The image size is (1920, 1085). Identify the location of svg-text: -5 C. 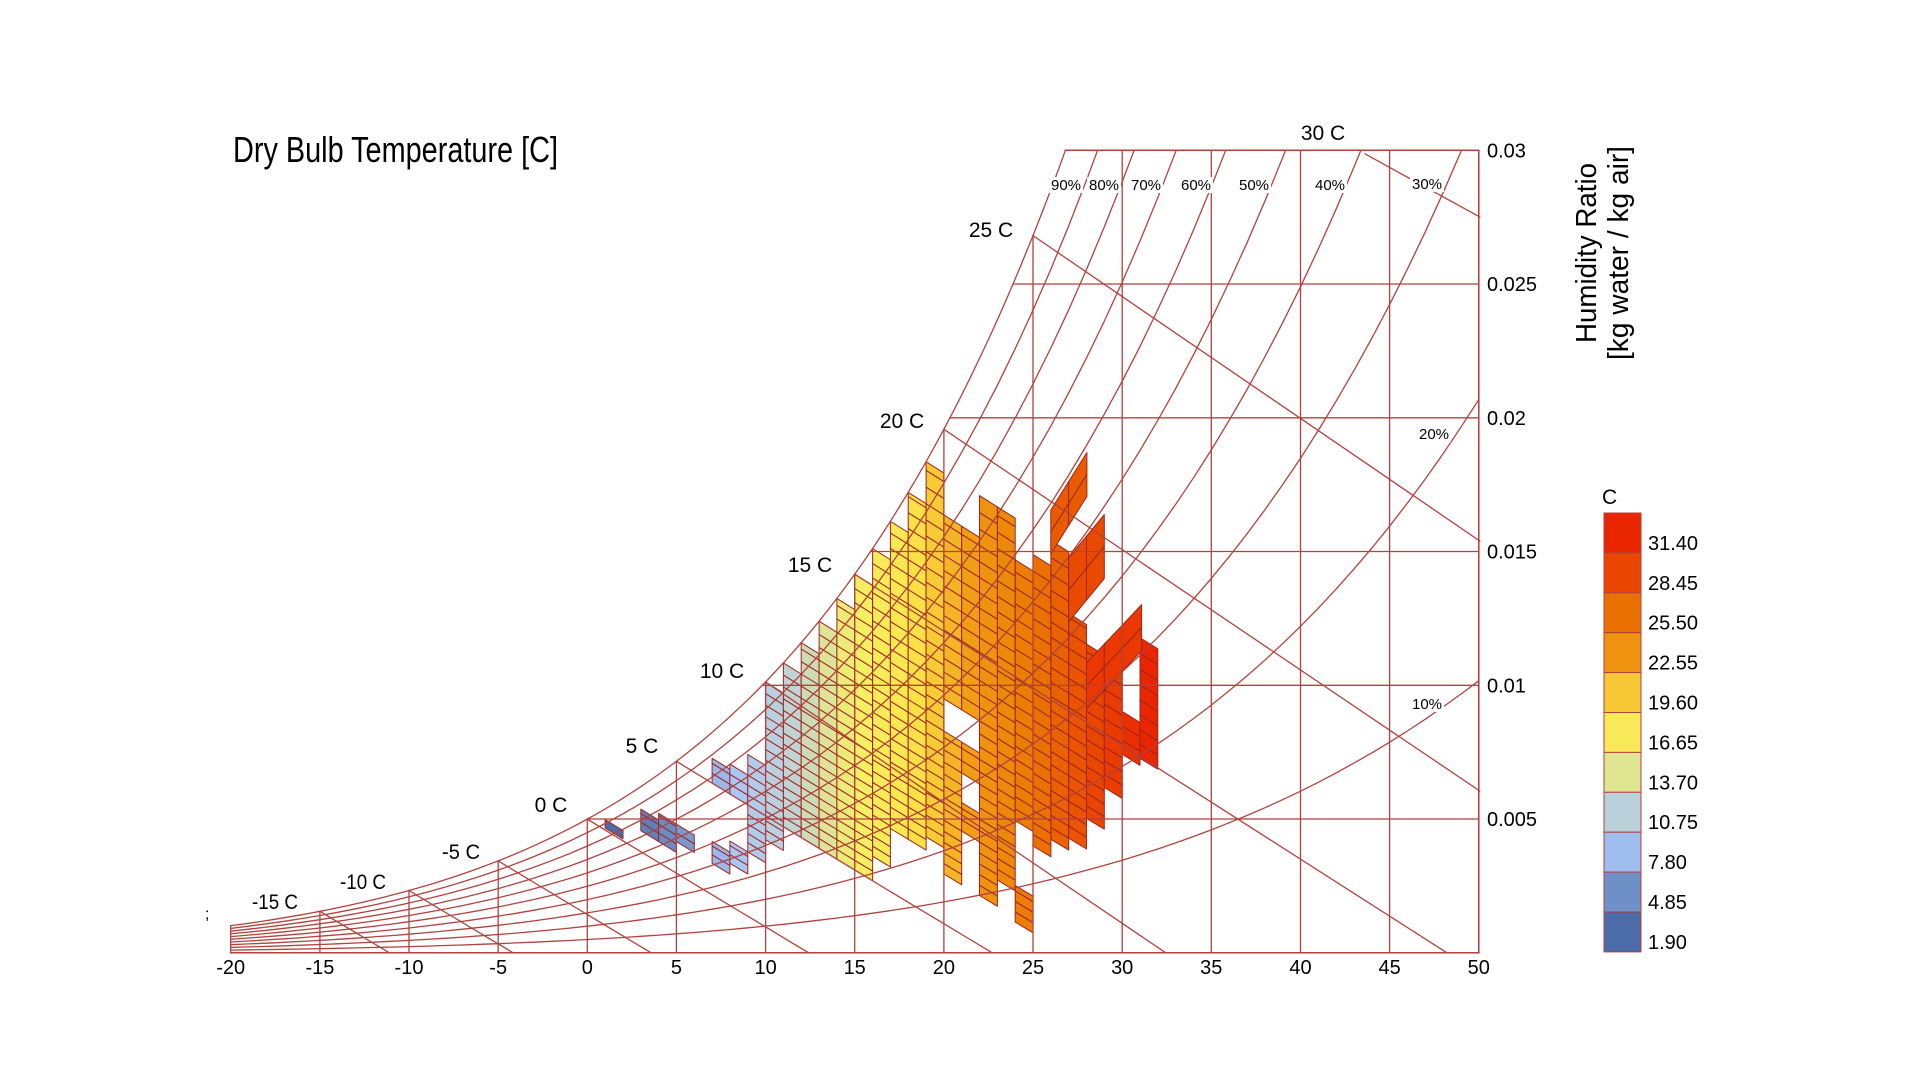
(461, 852).